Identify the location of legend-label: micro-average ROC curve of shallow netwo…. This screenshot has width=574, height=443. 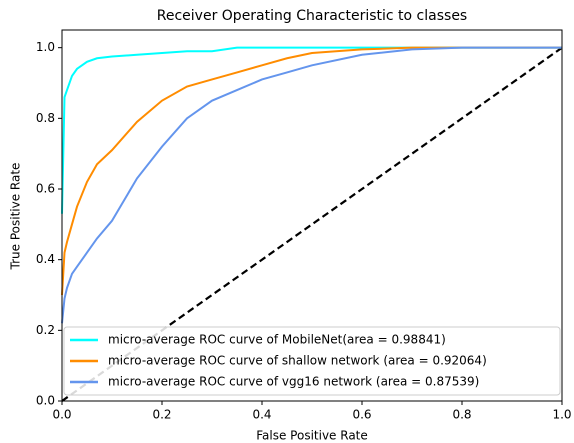
(297, 361).